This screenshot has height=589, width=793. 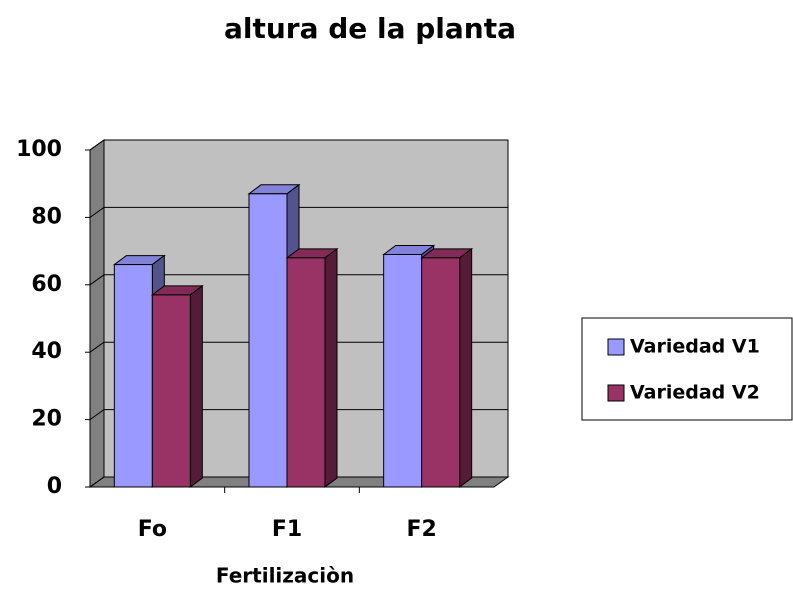 What do you see at coordinates (46, 216) in the screenshot?
I see `y-tick-label: 80` at bounding box center [46, 216].